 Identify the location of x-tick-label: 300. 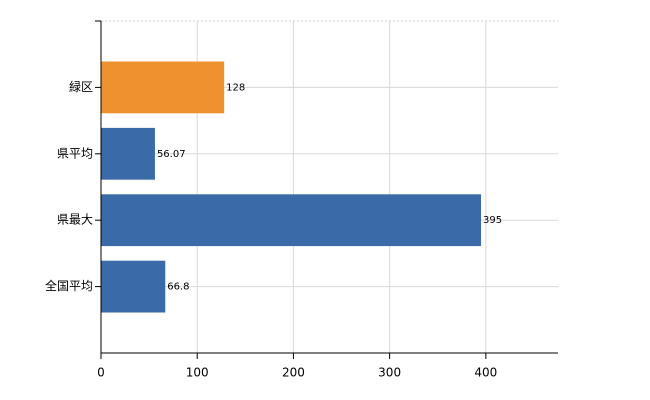
(389, 373).